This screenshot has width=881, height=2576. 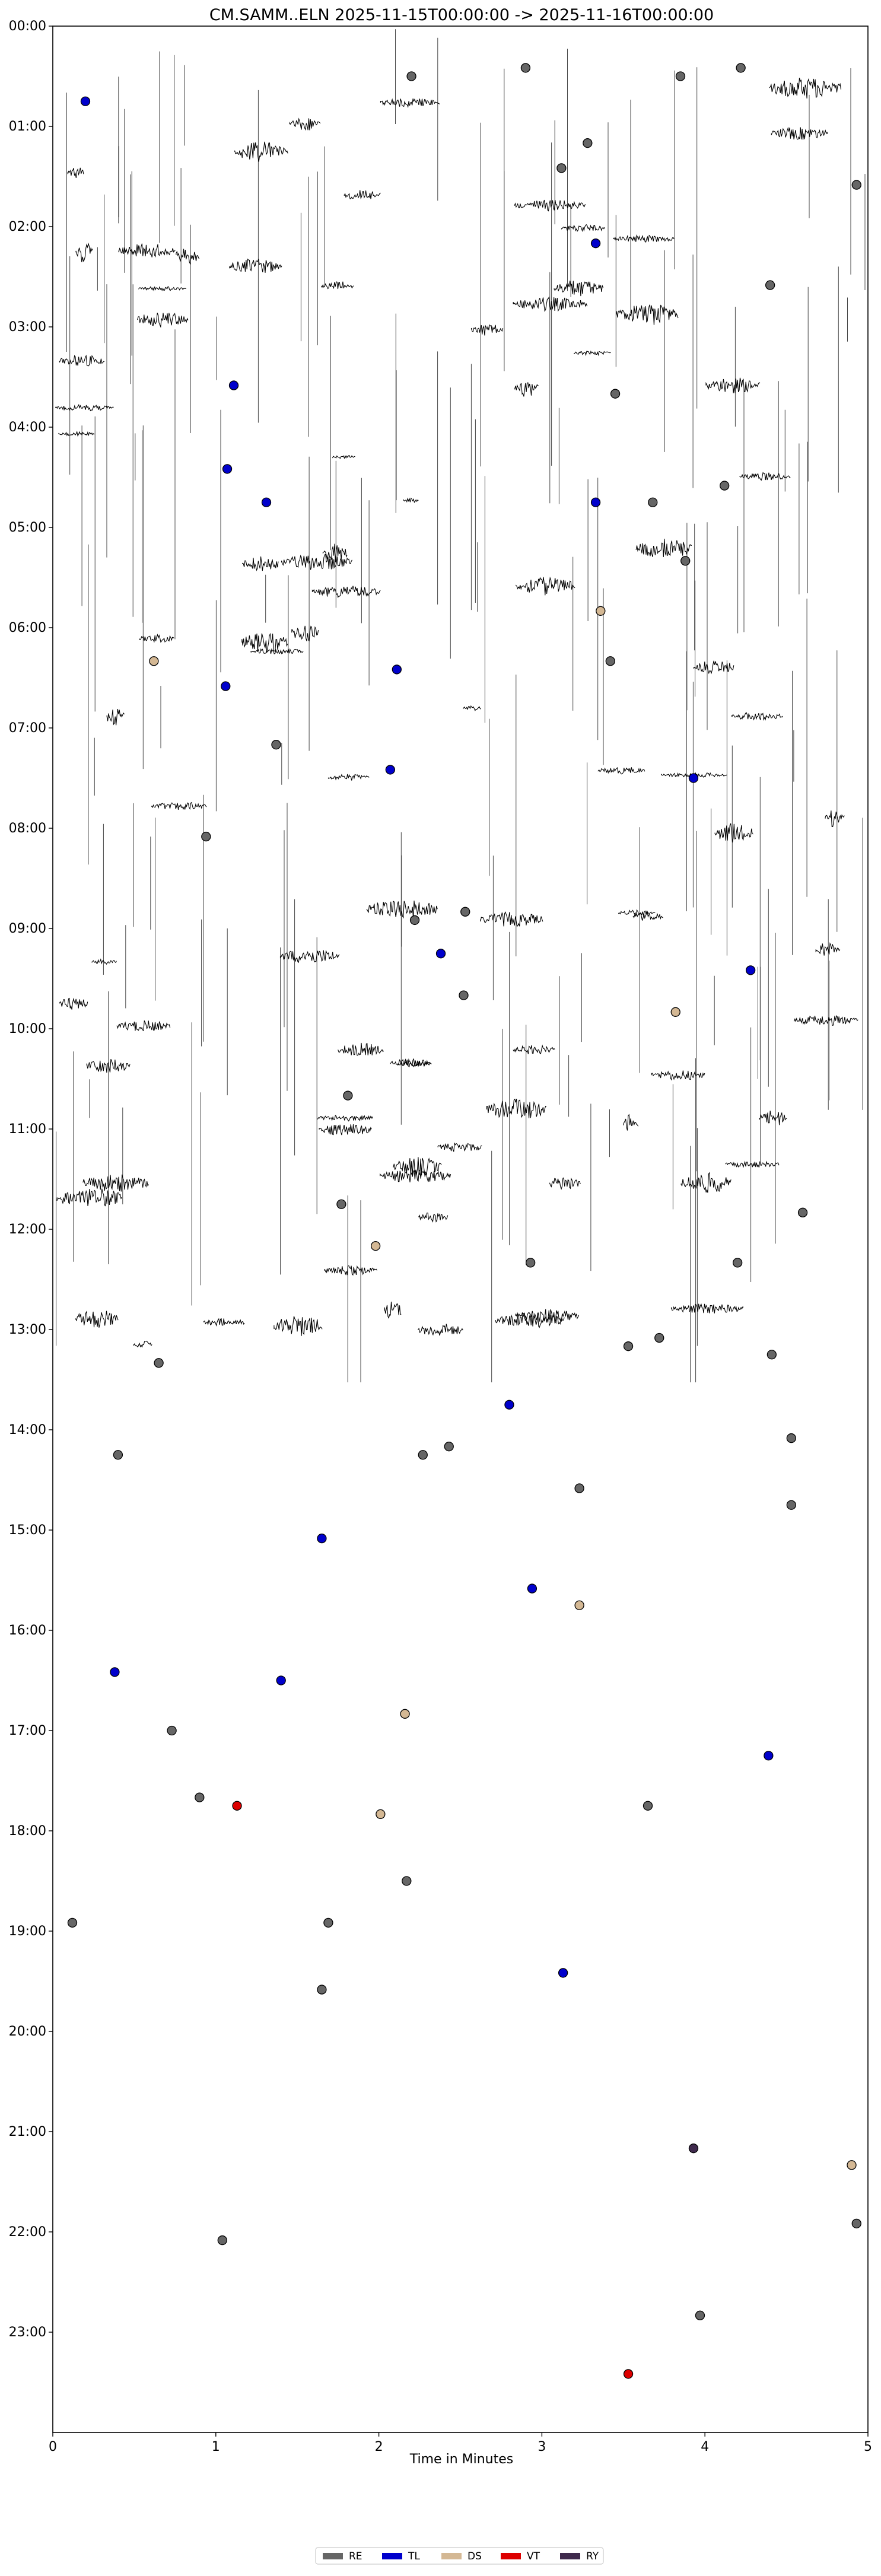 I want to click on x-tick-label: 5, so click(x=868, y=2447).